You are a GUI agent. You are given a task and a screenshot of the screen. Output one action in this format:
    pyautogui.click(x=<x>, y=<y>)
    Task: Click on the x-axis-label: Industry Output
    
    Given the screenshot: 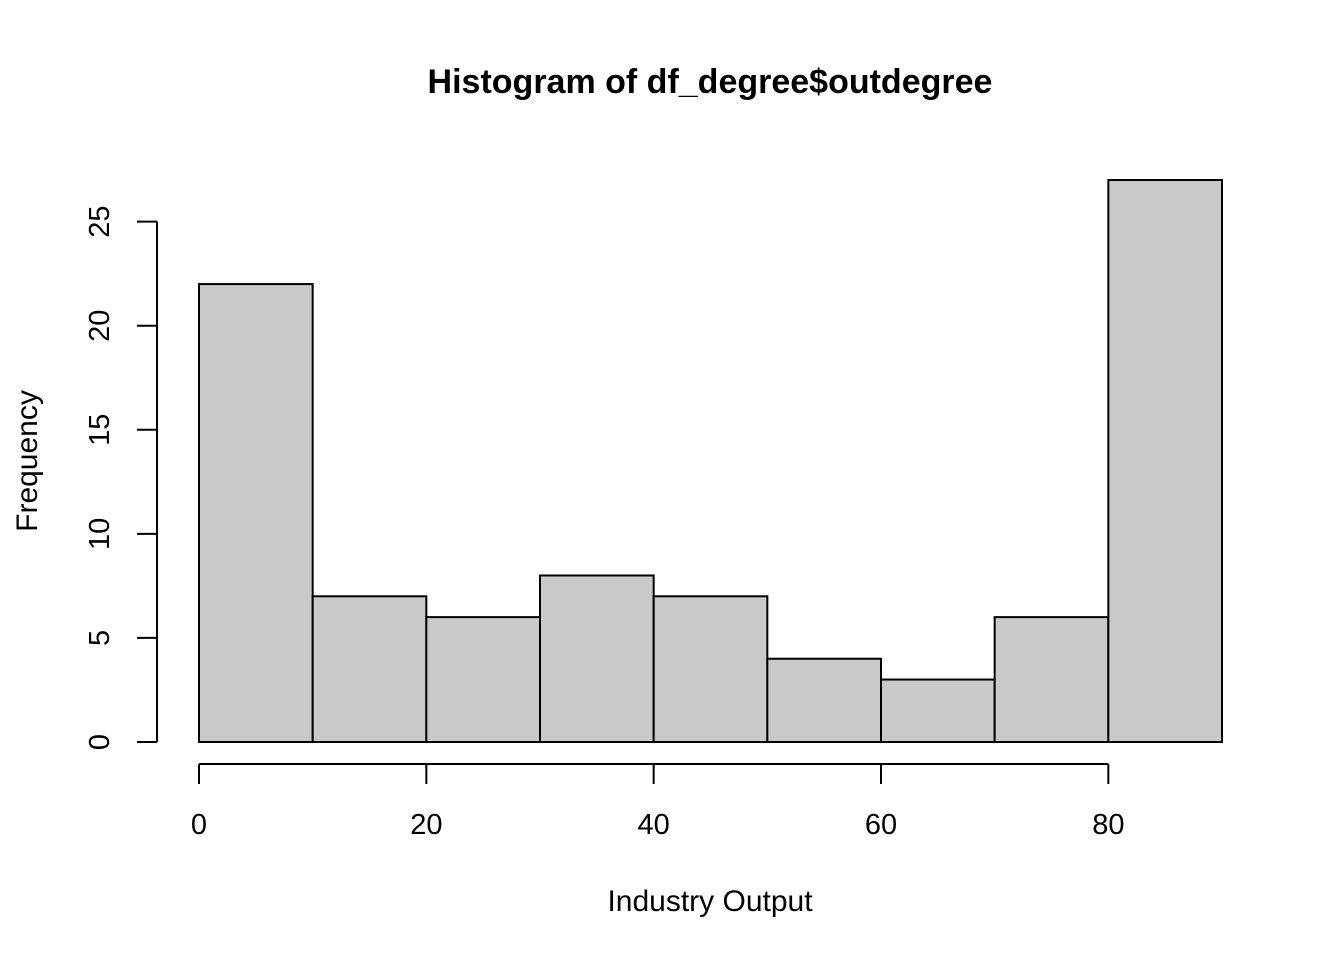 What is the action you would take?
    pyautogui.click(x=710, y=901)
    